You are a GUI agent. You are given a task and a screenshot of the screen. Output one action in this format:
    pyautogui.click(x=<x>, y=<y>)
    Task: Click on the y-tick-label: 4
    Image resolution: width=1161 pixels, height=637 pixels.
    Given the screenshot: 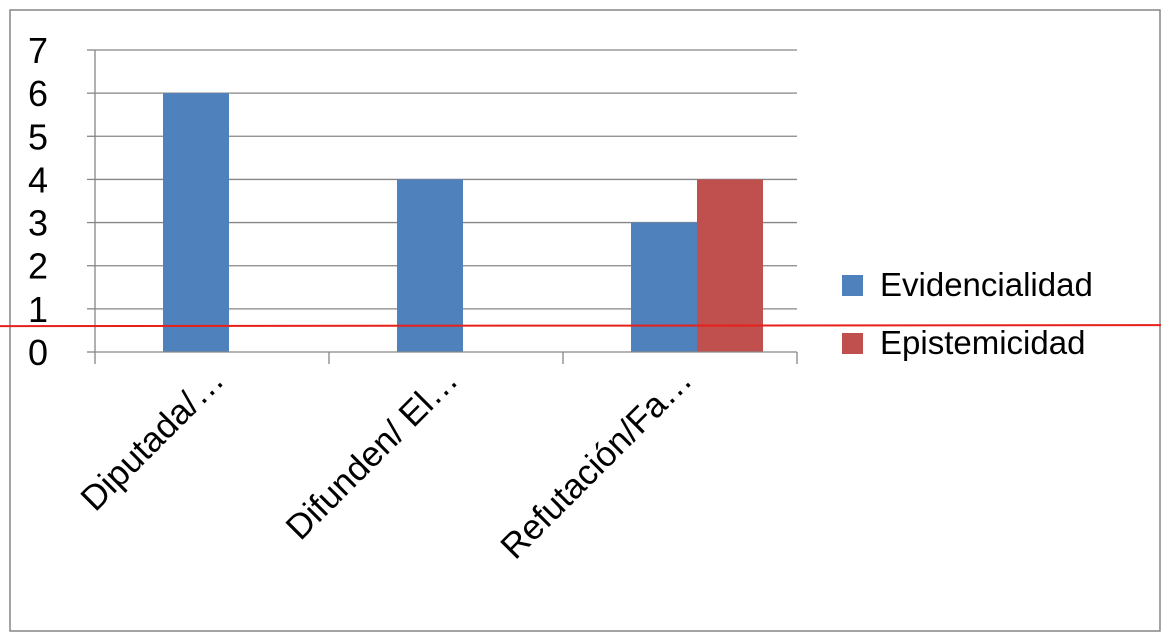 What is the action you would take?
    pyautogui.click(x=38, y=179)
    